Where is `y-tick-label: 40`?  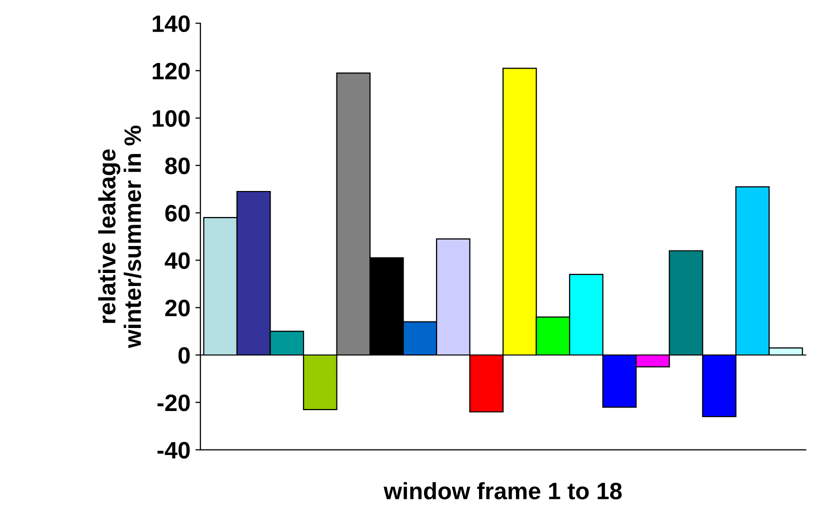
y-tick-label: 40 is located at coordinates (177, 261).